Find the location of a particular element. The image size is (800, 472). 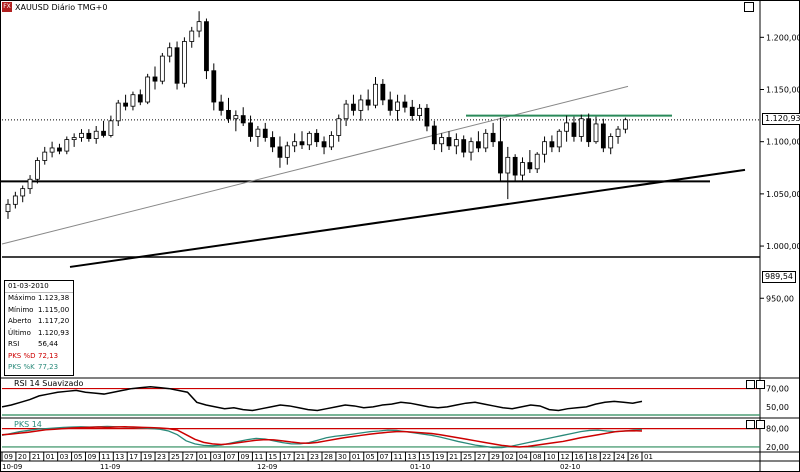

x-tick-label: 07 is located at coordinates (384, 457).